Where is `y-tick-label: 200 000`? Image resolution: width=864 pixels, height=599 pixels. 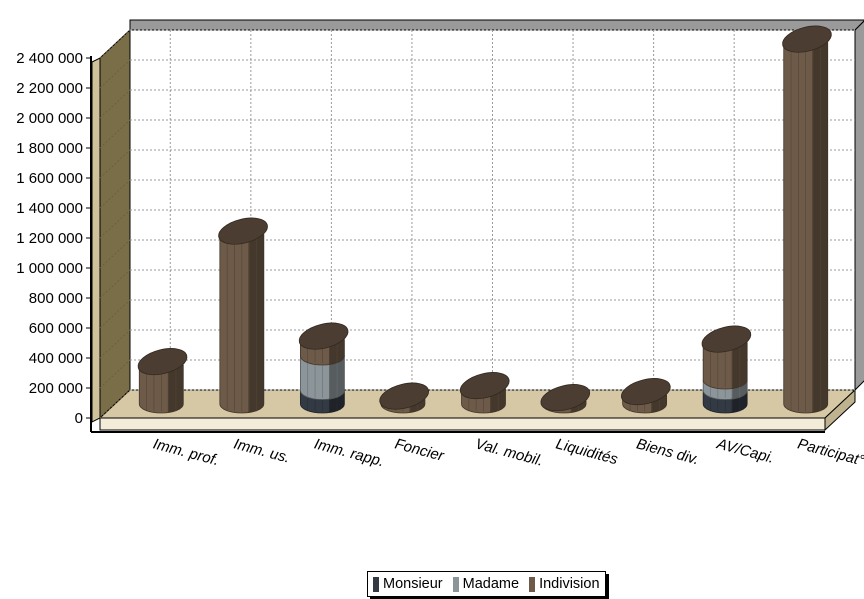
y-tick-label: 200 000 is located at coordinates (56, 388).